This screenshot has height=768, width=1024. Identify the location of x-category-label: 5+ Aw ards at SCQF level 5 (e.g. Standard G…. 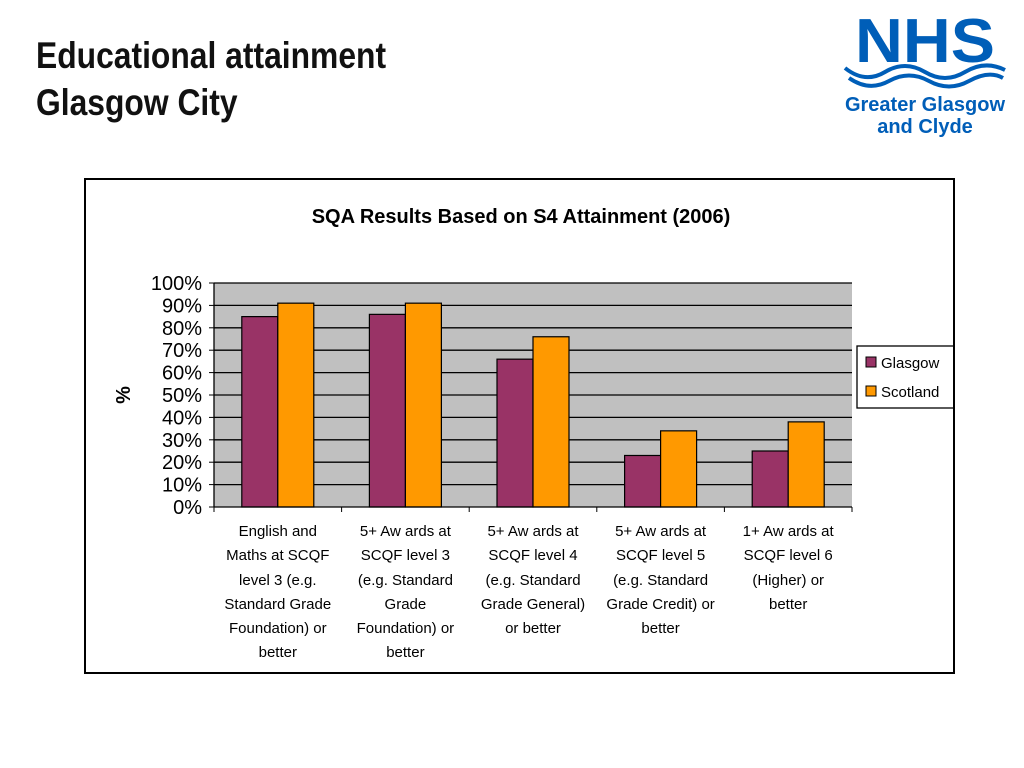
(661, 580).